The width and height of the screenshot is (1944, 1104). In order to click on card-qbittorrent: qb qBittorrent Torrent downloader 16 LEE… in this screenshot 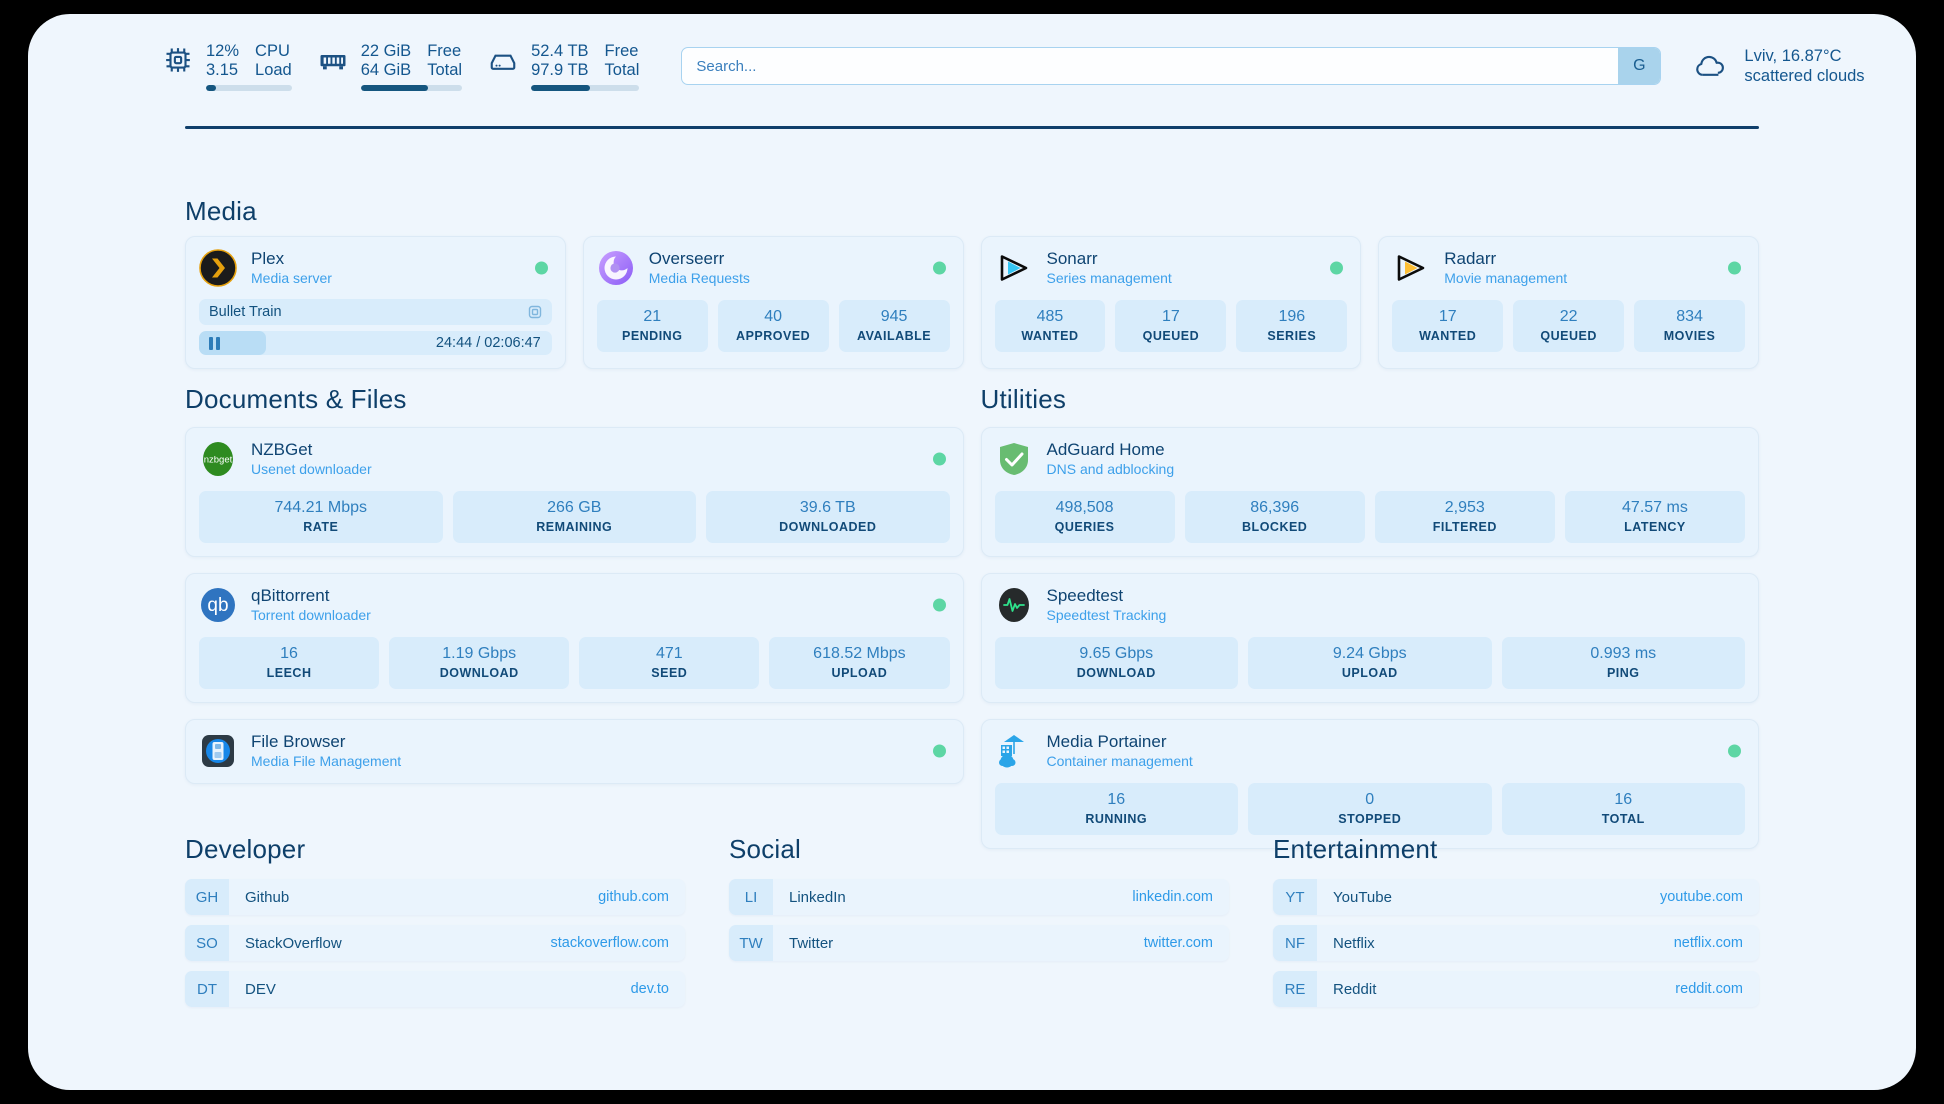, I will do `click(574, 638)`.